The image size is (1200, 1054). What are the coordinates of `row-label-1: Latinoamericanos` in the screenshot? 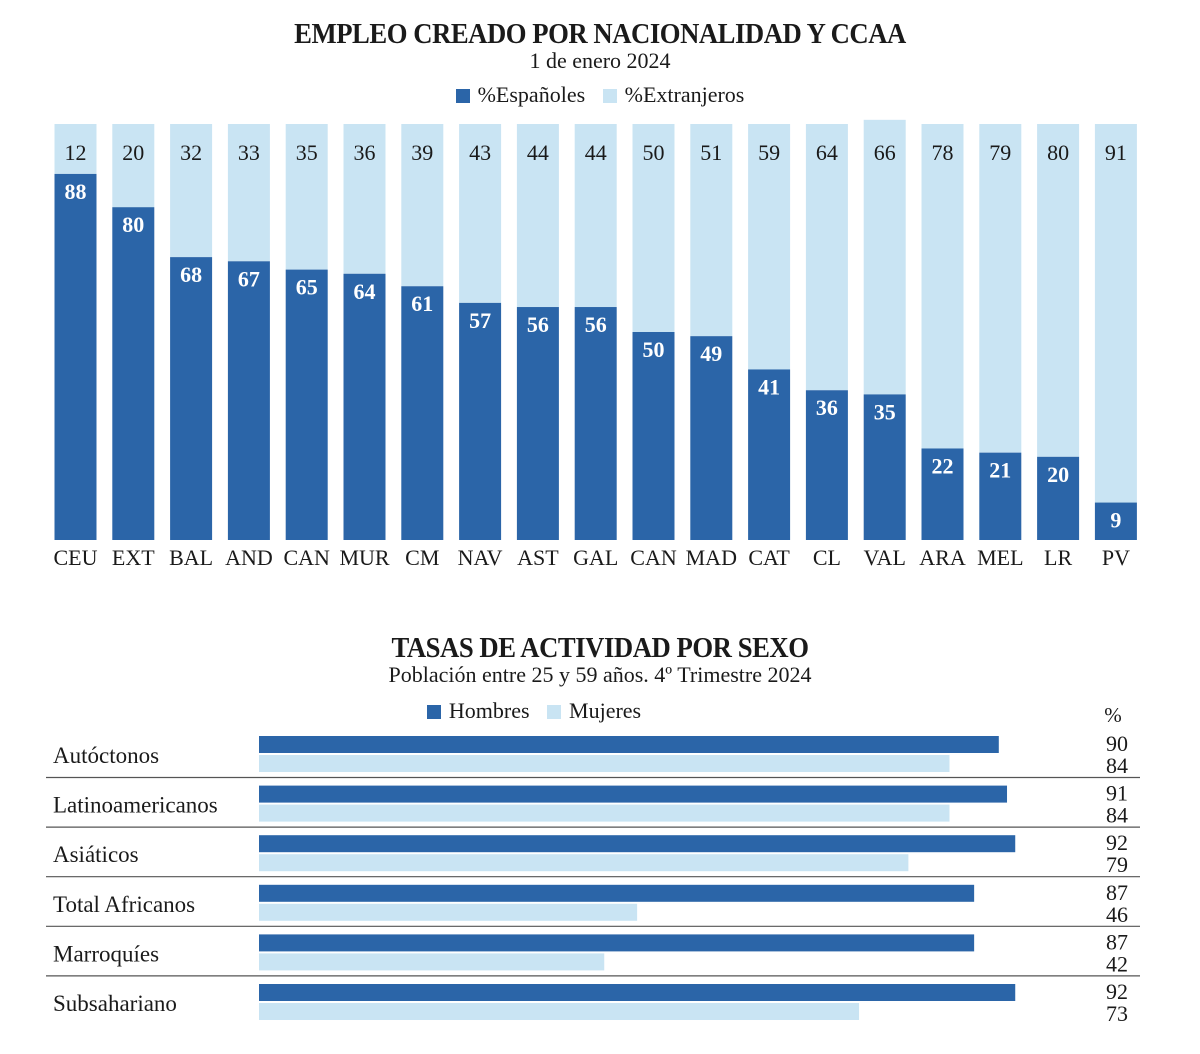 It's located at (135, 805).